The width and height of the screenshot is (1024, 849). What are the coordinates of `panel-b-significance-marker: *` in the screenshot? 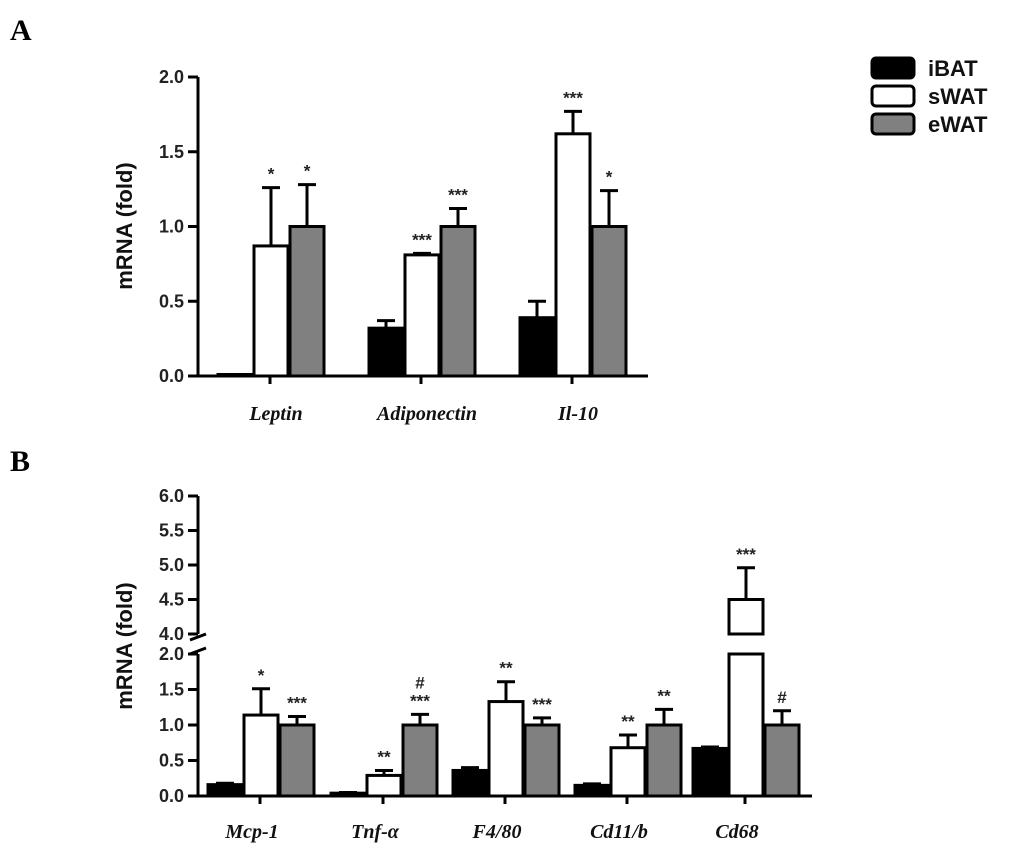 It's located at (261, 675).